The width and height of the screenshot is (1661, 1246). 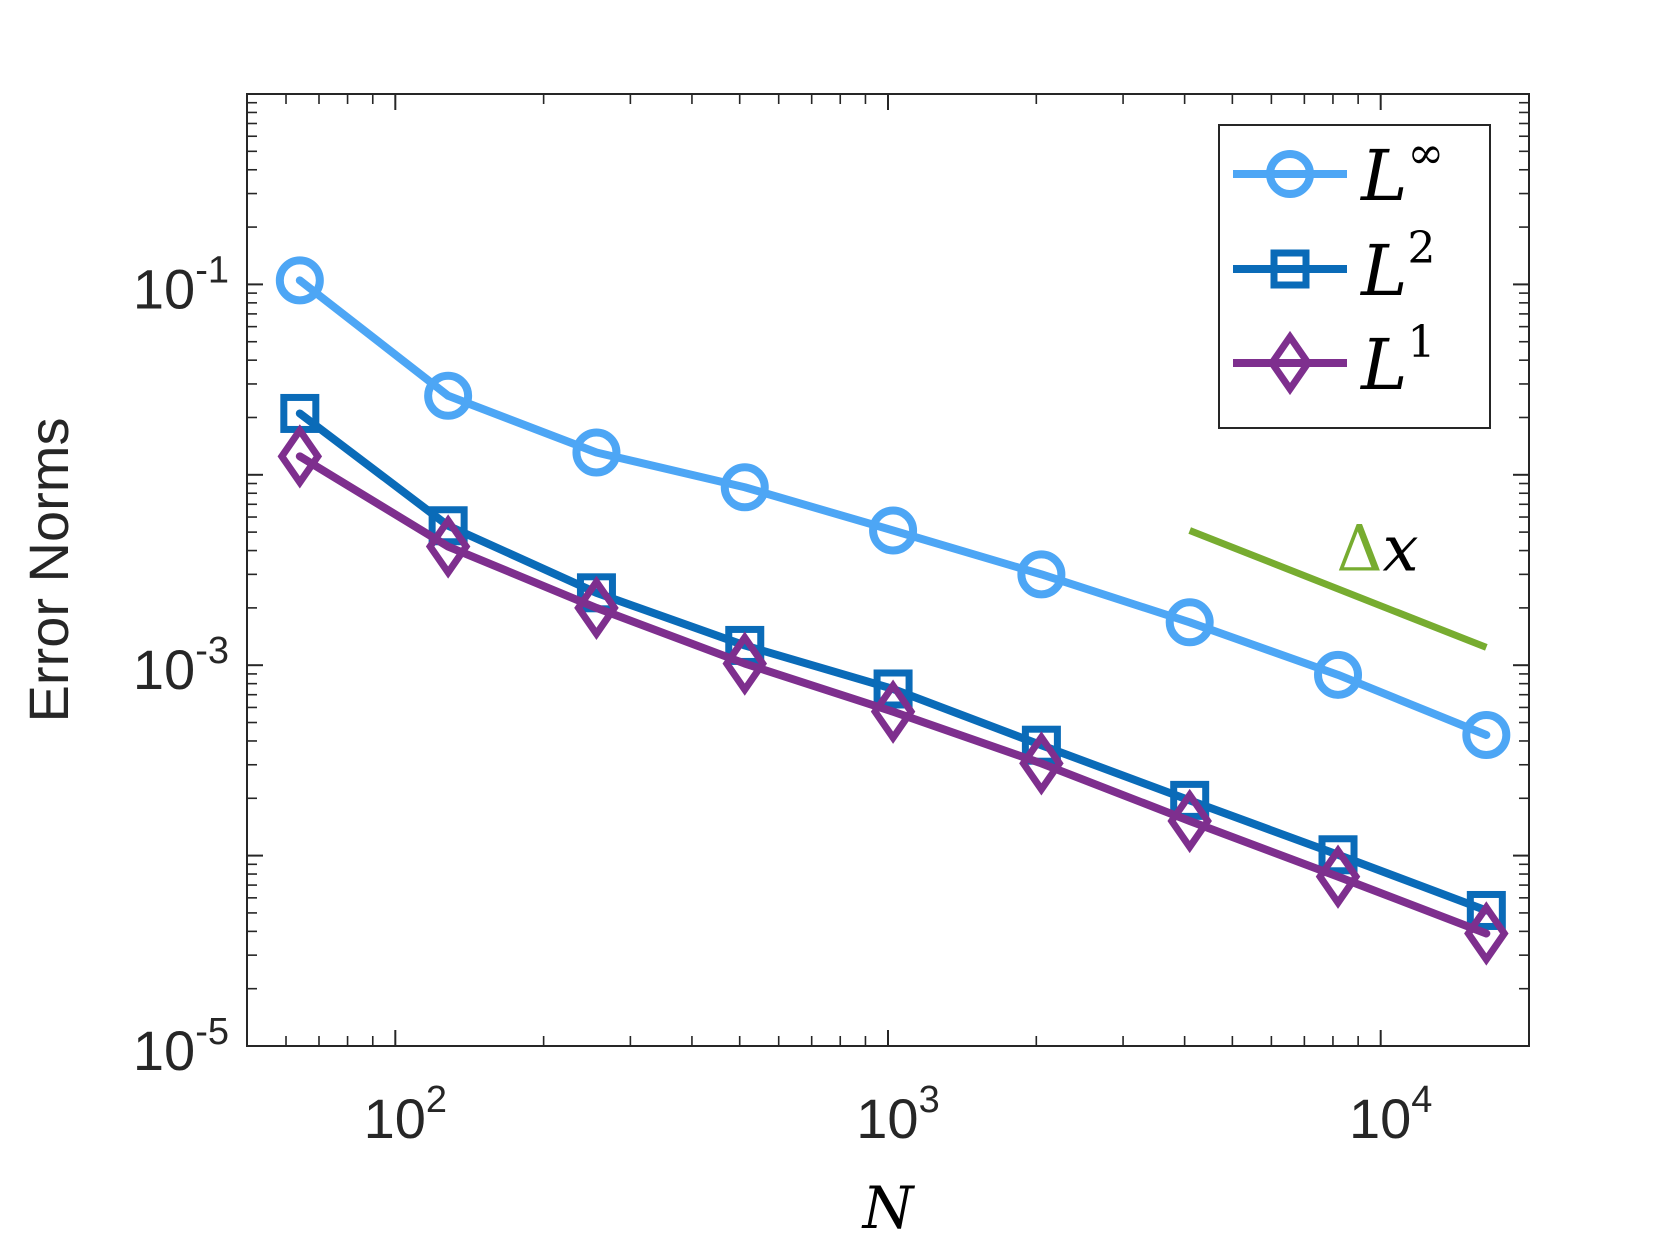 I want to click on tick-label-exponent: 2, so click(x=436, y=1100).